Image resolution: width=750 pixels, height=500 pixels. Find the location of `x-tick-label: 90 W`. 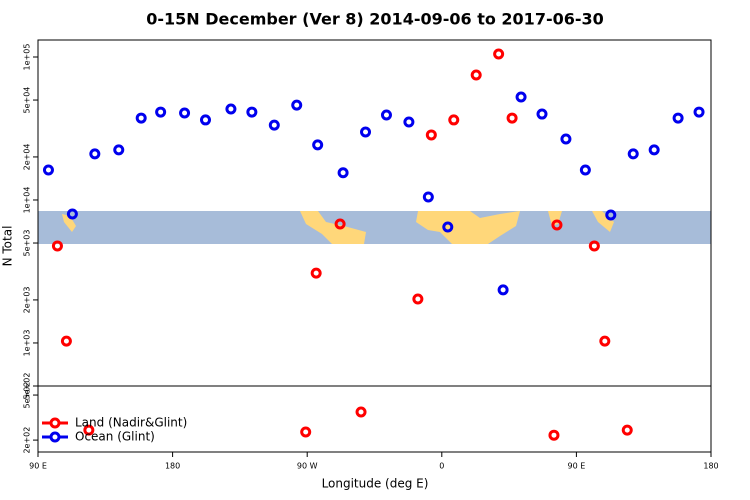

x-tick-label: 90 W is located at coordinates (307, 466).